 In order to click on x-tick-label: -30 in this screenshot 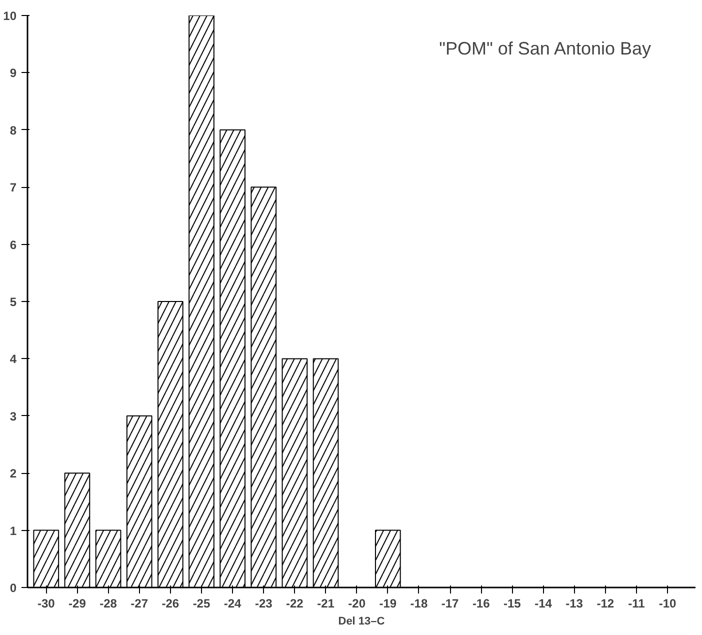, I will do `click(46, 603)`.